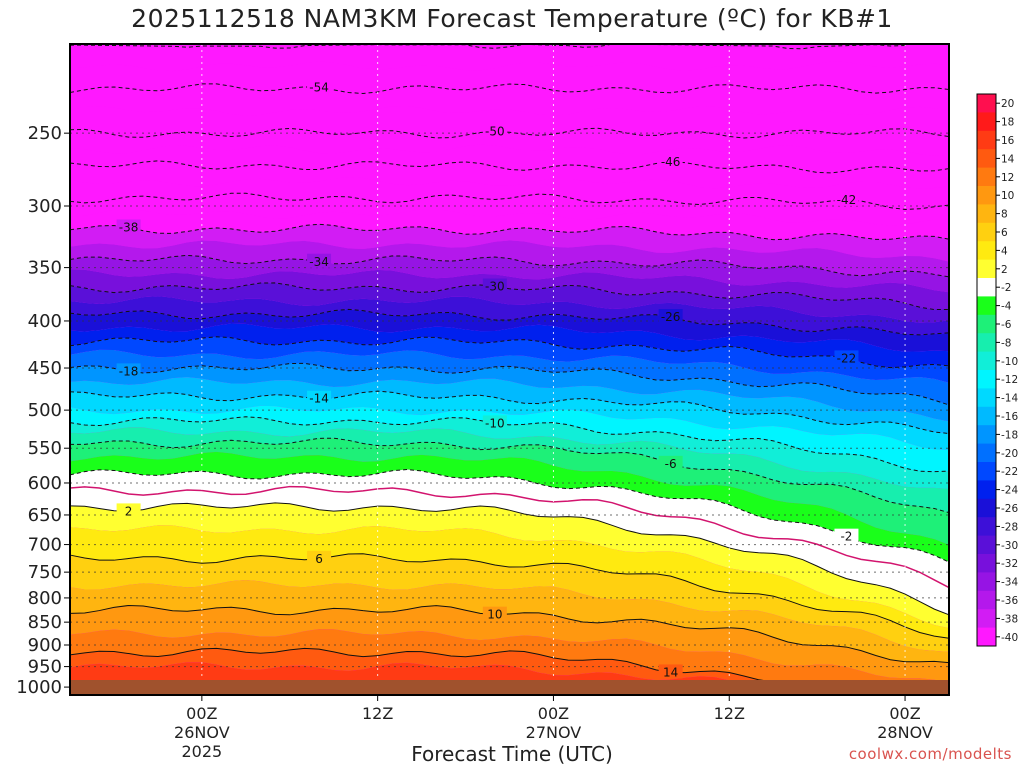  What do you see at coordinates (202, 732) in the screenshot?
I see `x-tick-label: 26NOV` at bounding box center [202, 732].